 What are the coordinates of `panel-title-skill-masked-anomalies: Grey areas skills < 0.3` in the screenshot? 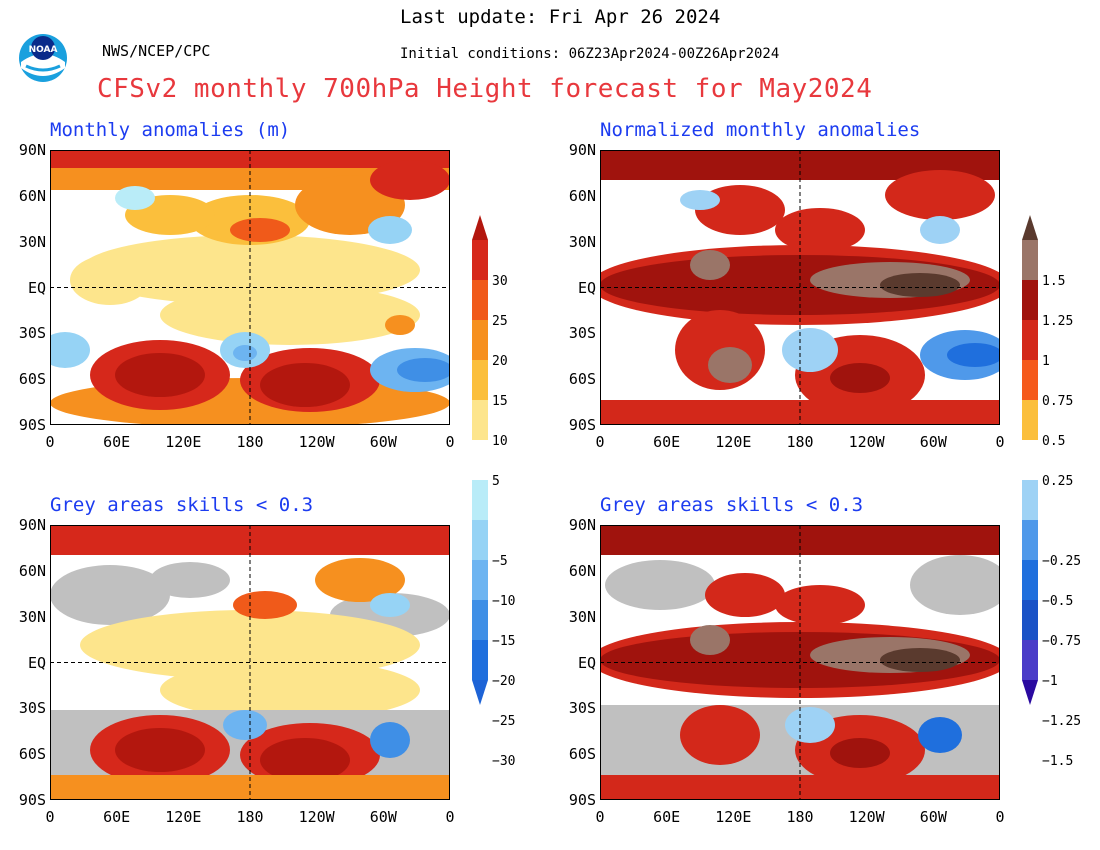 It's located at (182, 505).